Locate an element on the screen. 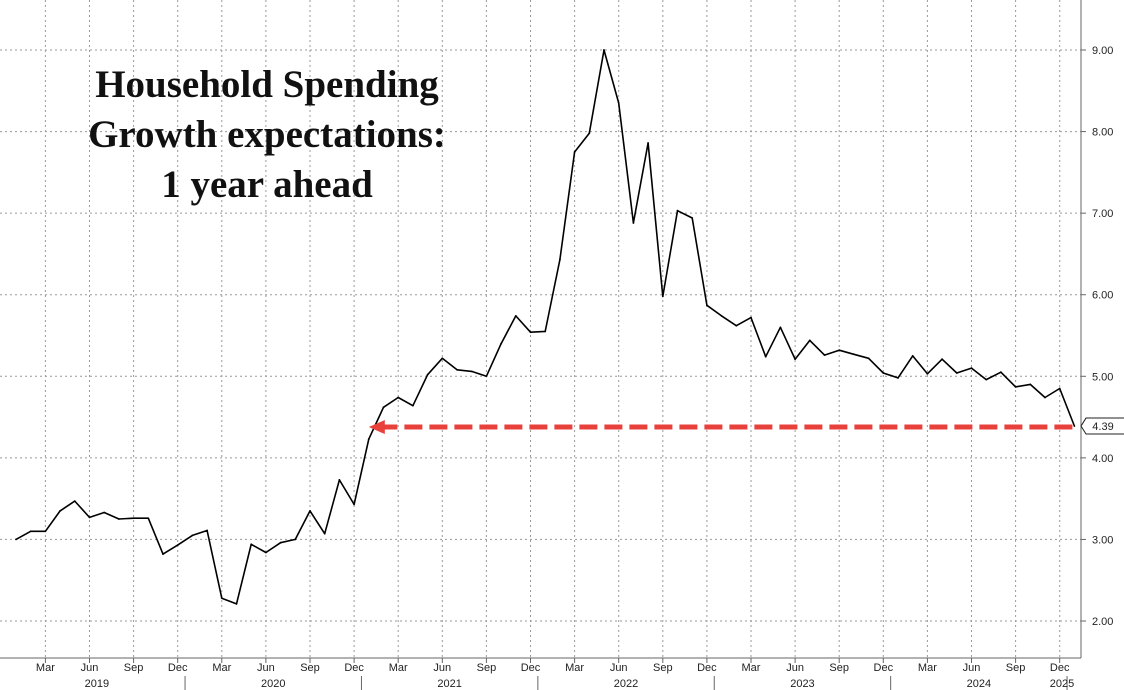 This screenshot has height=690, width=1124. annotation-layer is located at coordinates (720, 427).